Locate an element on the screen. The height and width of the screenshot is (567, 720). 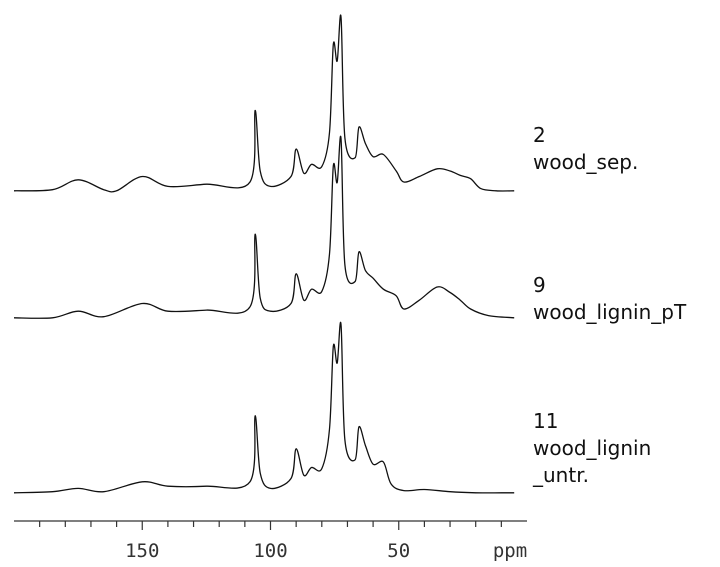
x-tick-label-50: 50 is located at coordinates (398, 551).